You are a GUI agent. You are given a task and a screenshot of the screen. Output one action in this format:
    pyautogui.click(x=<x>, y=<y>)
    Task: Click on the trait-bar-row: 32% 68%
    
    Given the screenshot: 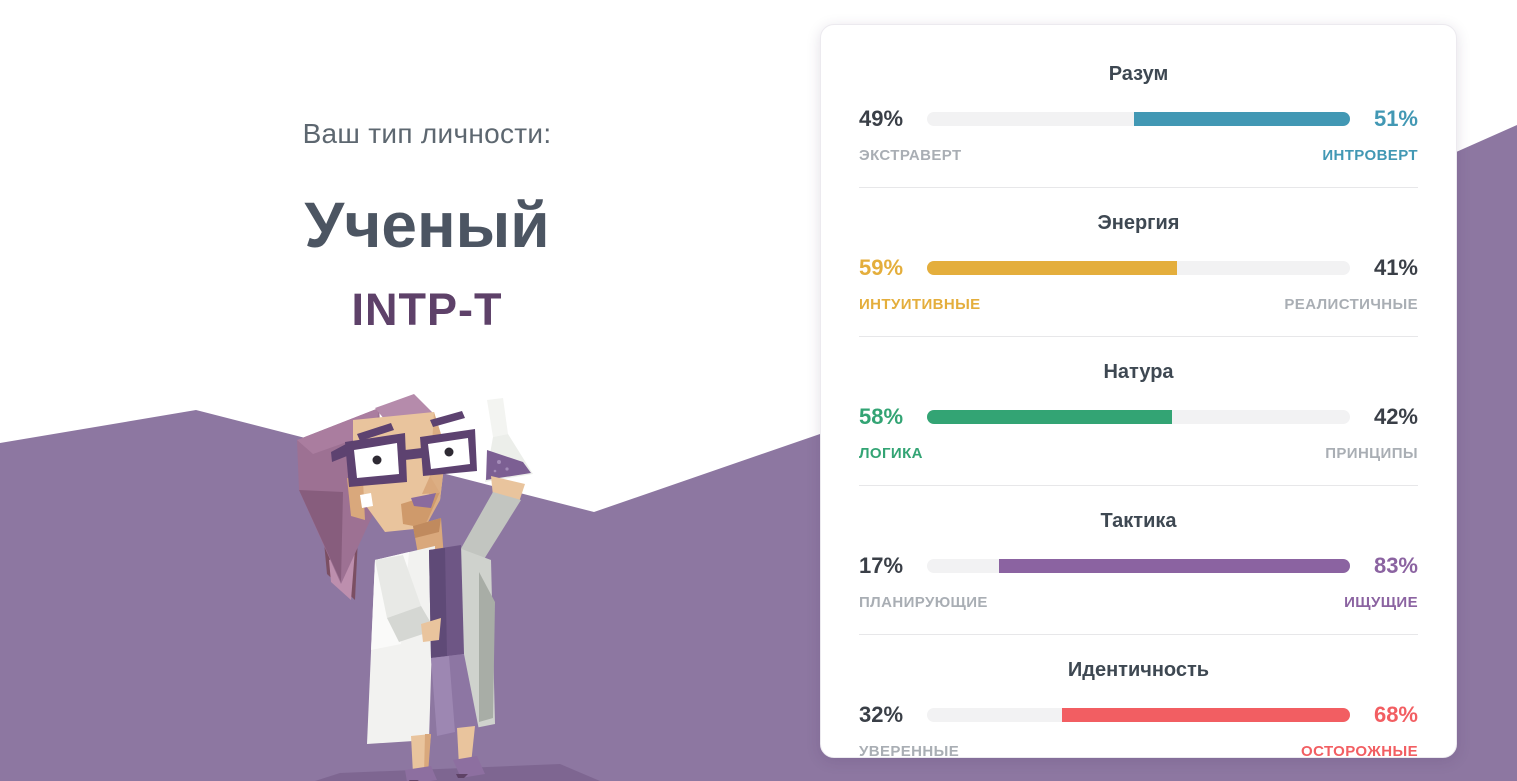 What is the action you would take?
    pyautogui.click(x=1138, y=715)
    